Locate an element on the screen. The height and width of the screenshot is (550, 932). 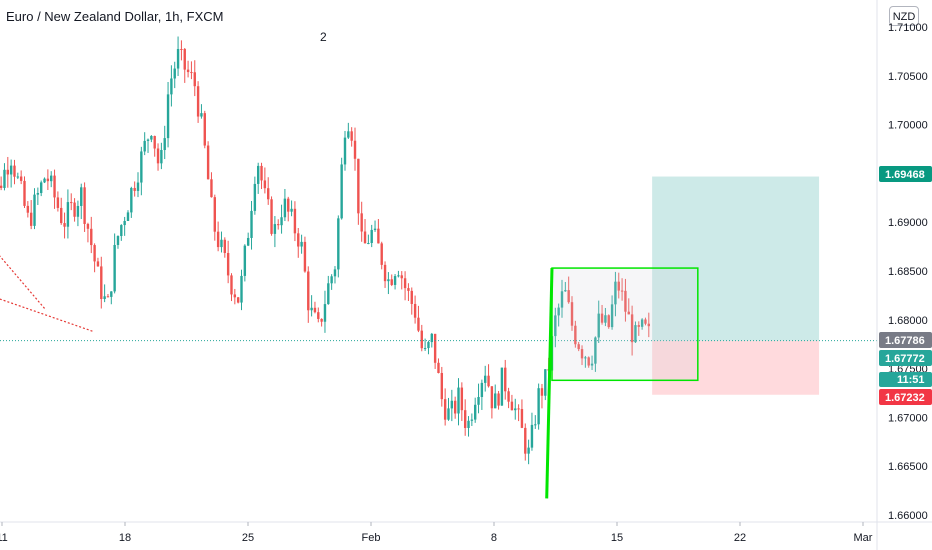
currency-button: NZD is located at coordinates (904, 16).